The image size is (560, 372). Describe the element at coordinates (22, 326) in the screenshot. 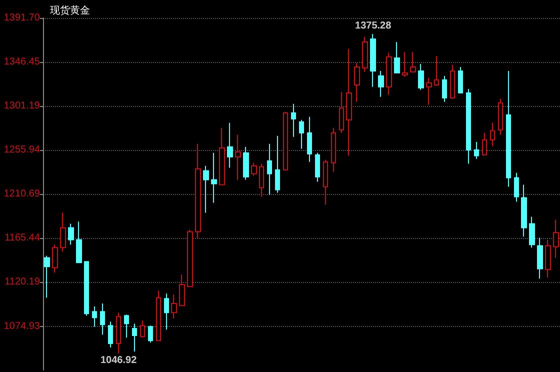

I see `y-tick-label: 1074.93` at that location.